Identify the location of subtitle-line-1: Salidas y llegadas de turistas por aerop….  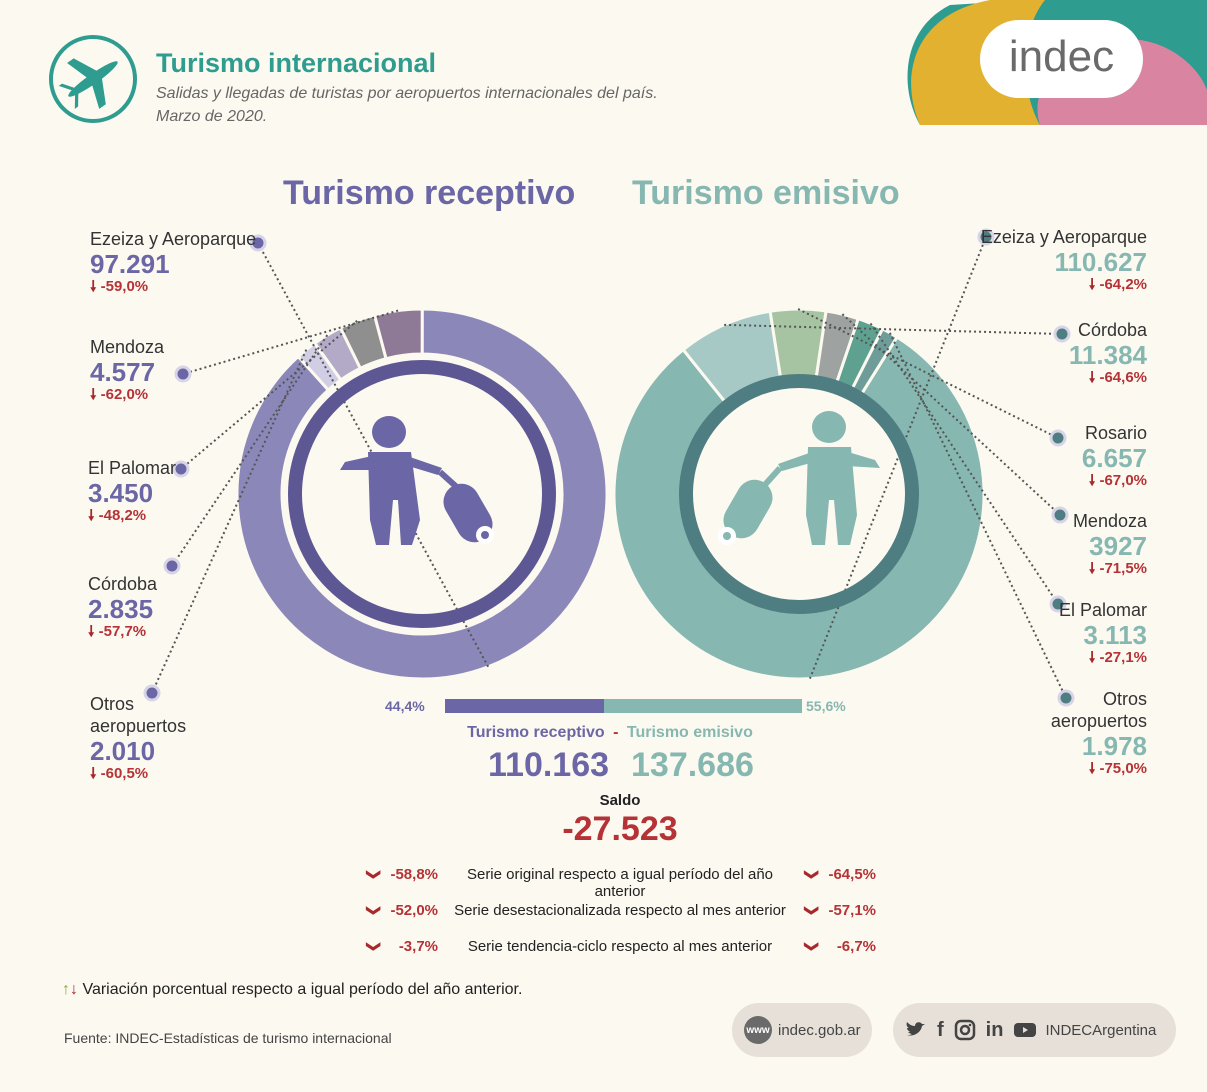
(407, 93).